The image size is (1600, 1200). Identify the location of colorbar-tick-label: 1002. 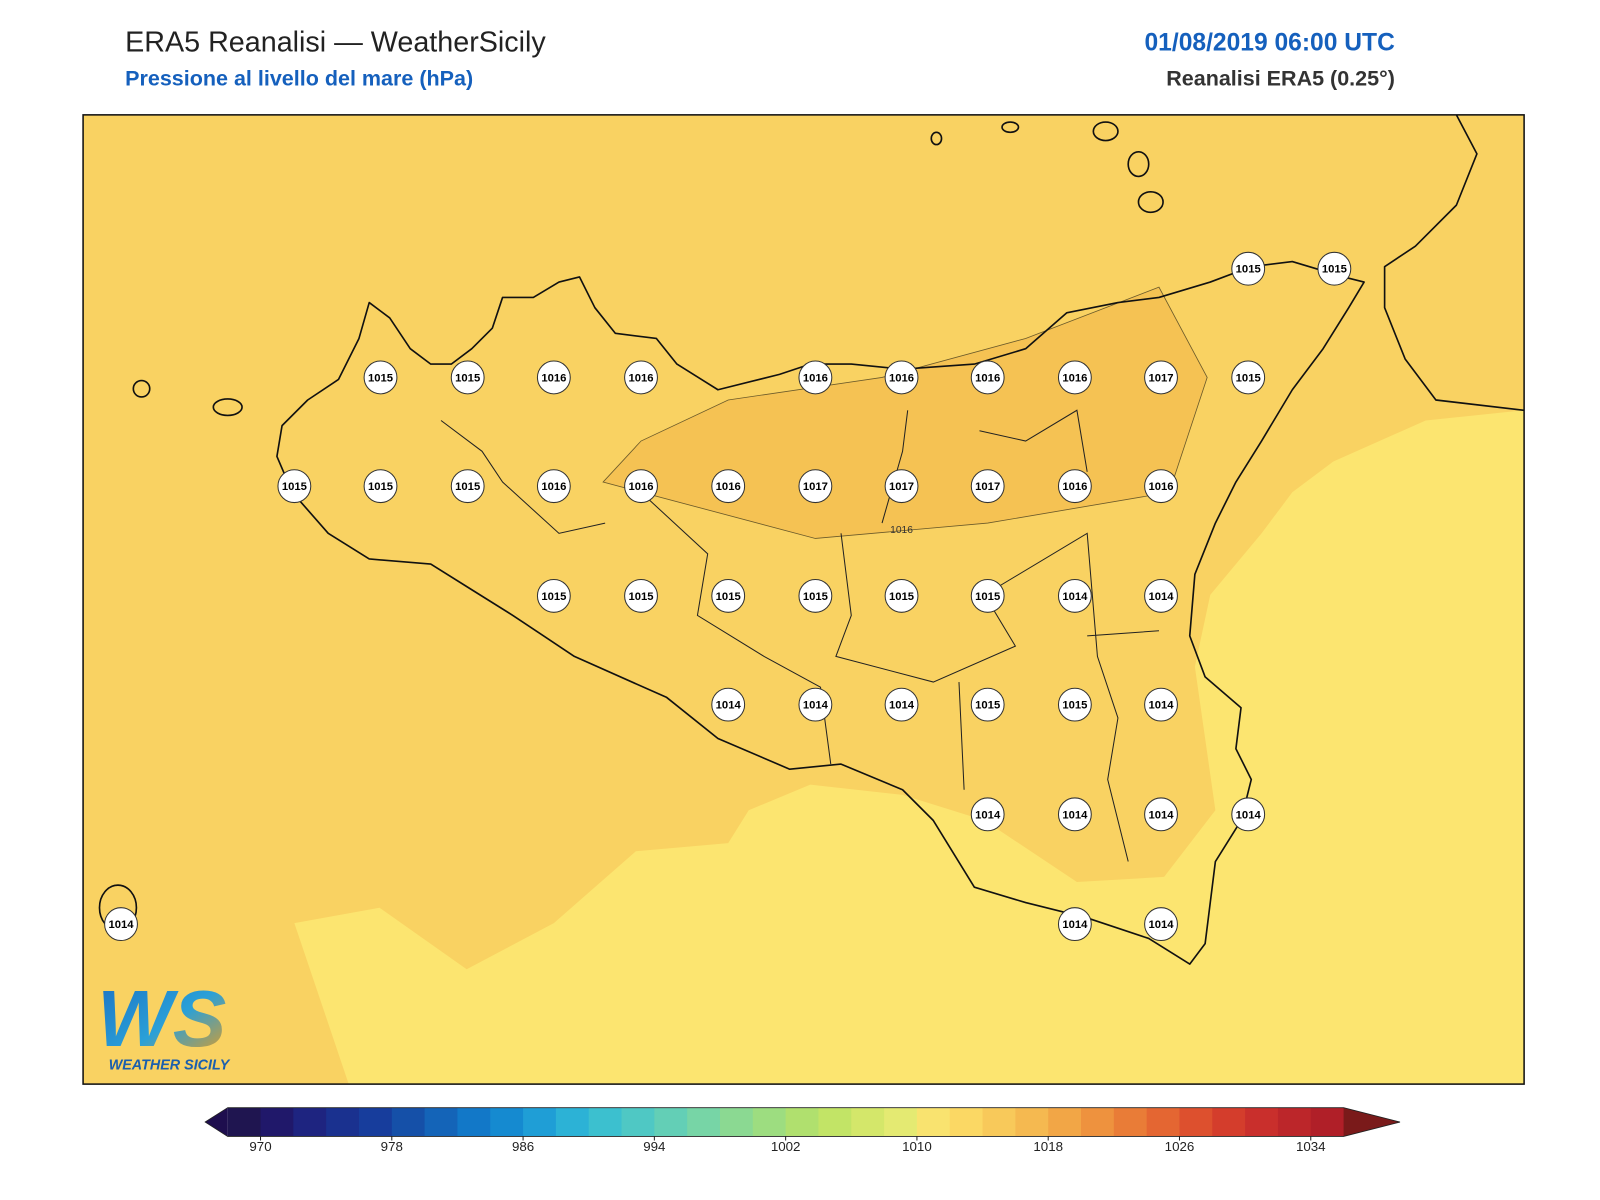
(786, 1146).